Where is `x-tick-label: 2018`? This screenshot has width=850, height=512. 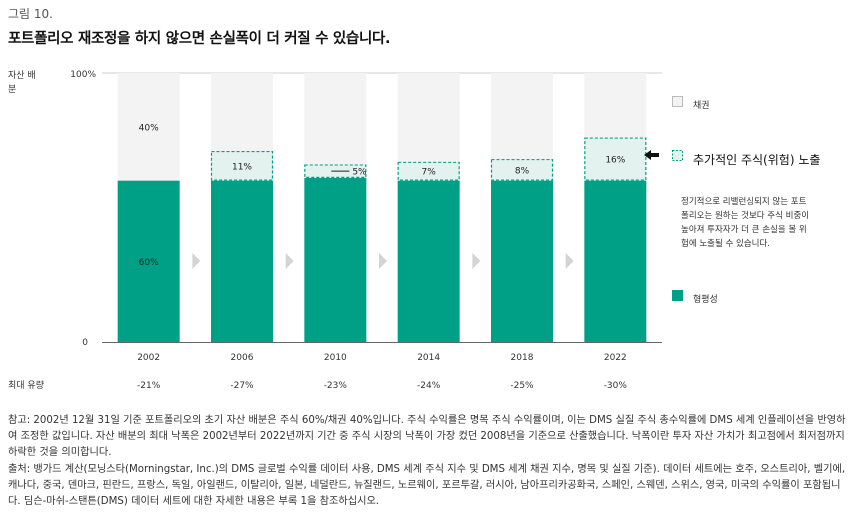 x-tick-label: 2018 is located at coordinates (522, 358).